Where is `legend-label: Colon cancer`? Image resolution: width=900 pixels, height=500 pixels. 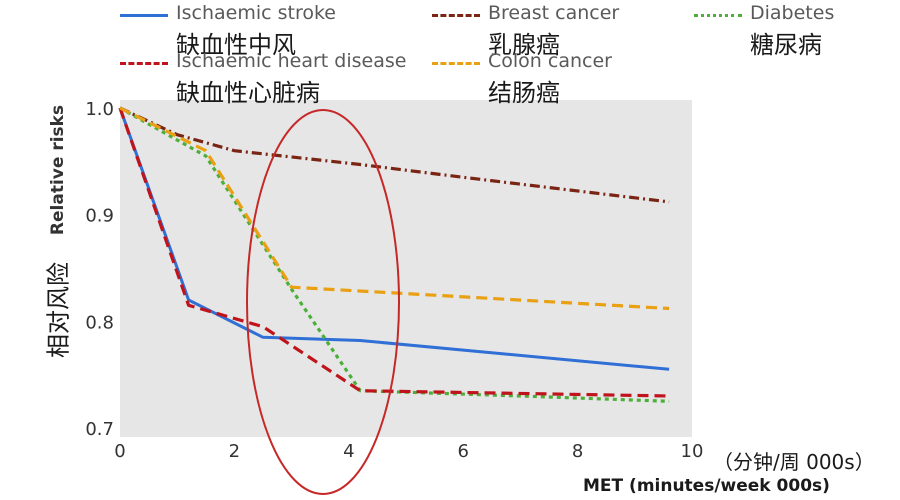 legend-label: Colon cancer is located at coordinates (550, 61).